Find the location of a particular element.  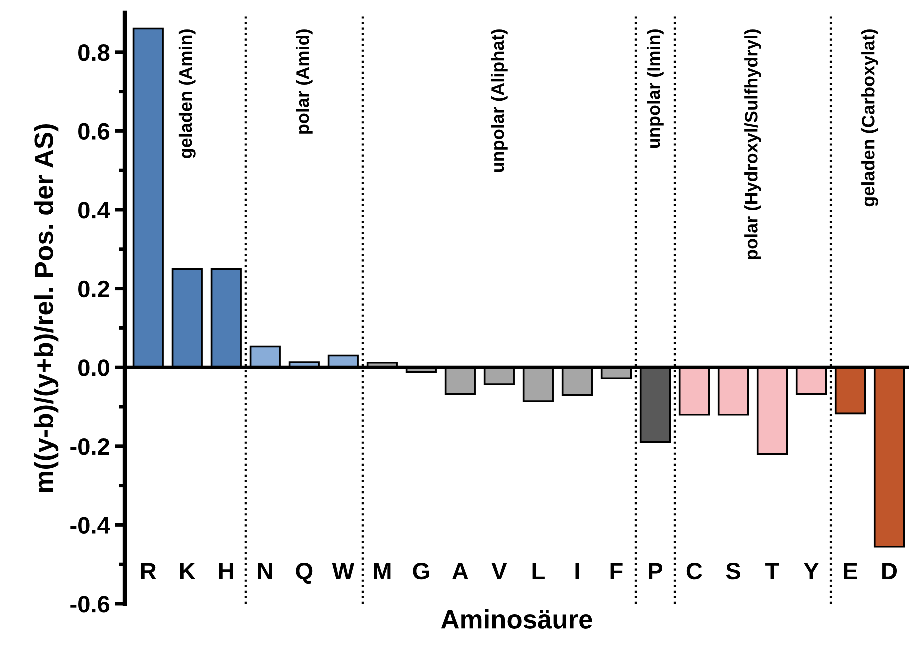

y-tick-label: 0.0 is located at coordinates (94, 368).